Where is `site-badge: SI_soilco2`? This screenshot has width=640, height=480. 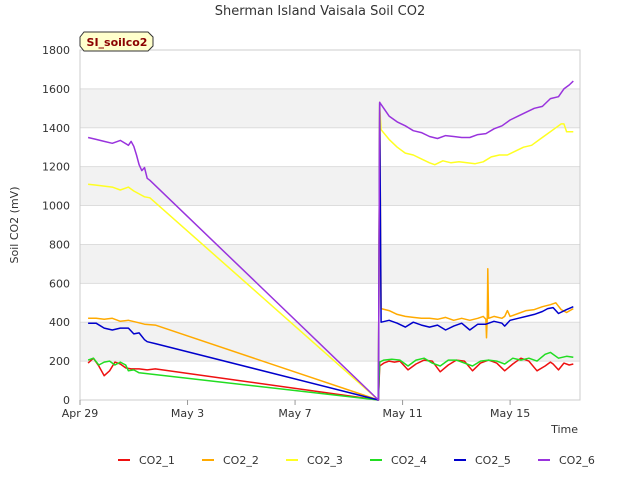 site-badge: SI_soilco2 is located at coordinates (116, 41).